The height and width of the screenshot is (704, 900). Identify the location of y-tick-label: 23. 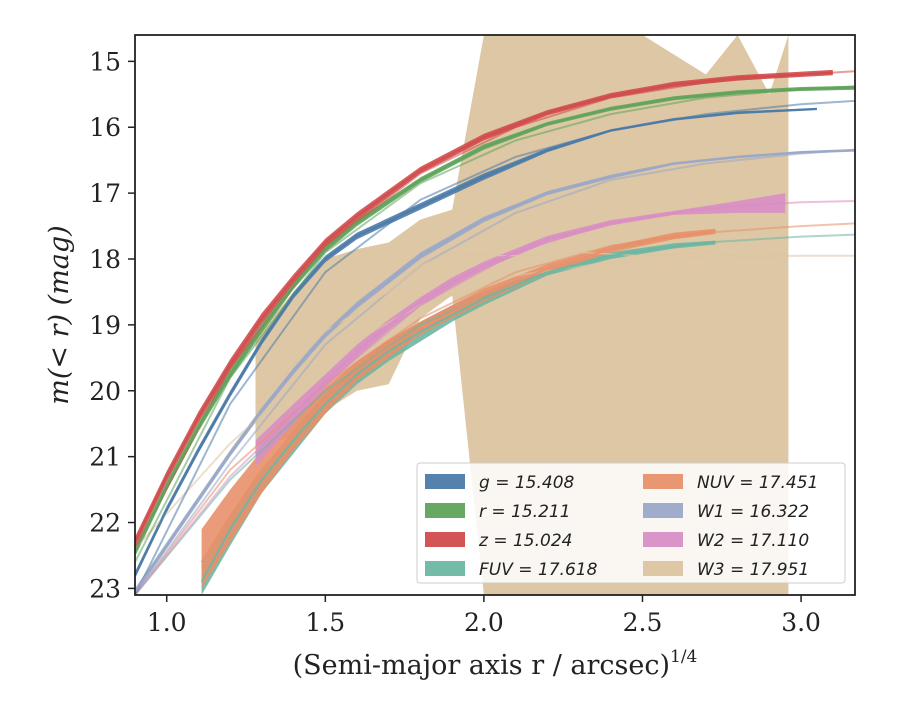
(105, 588).